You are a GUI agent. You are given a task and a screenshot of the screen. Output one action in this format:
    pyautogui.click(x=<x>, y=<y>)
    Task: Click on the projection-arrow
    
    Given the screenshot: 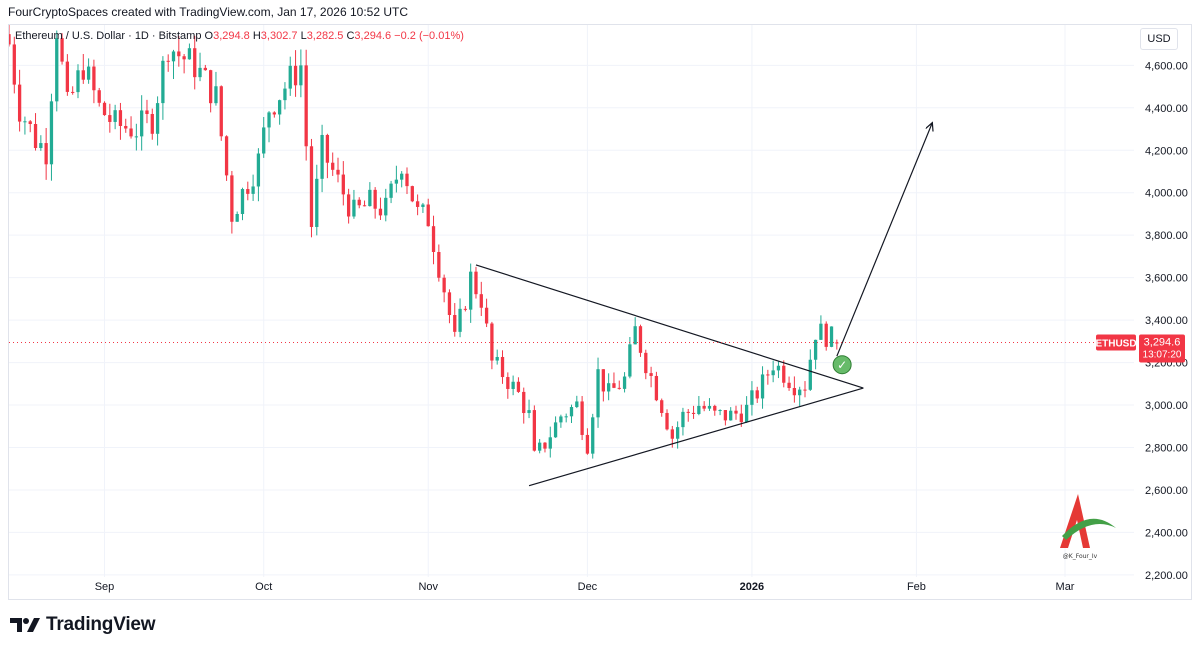 What is the action you would take?
    pyautogui.click(x=884, y=240)
    